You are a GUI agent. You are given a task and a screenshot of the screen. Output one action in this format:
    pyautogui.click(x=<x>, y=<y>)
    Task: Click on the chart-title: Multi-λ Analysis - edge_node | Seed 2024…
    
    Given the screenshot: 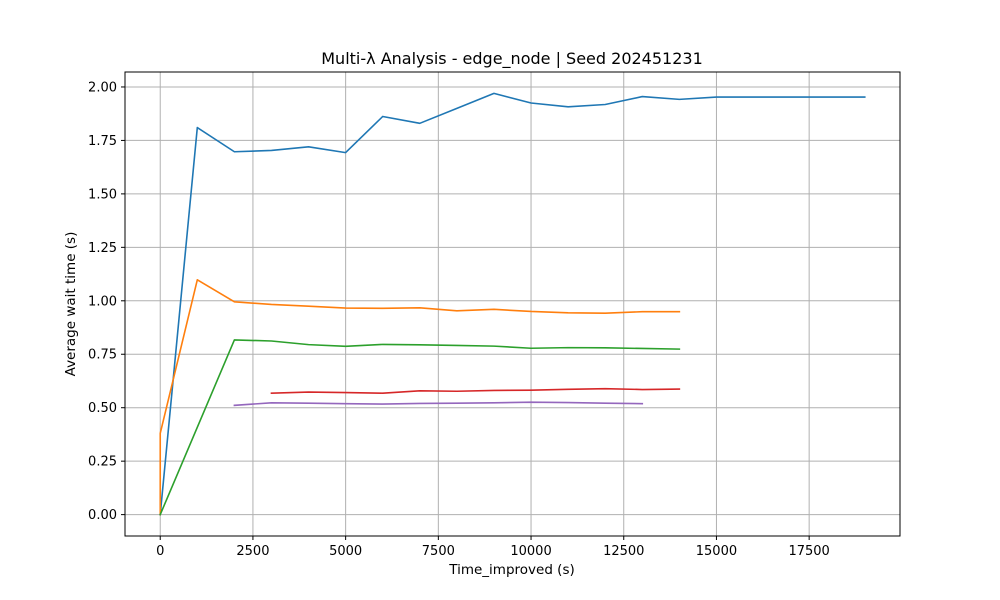 What is the action you would take?
    pyautogui.click(x=512, y=59)
    